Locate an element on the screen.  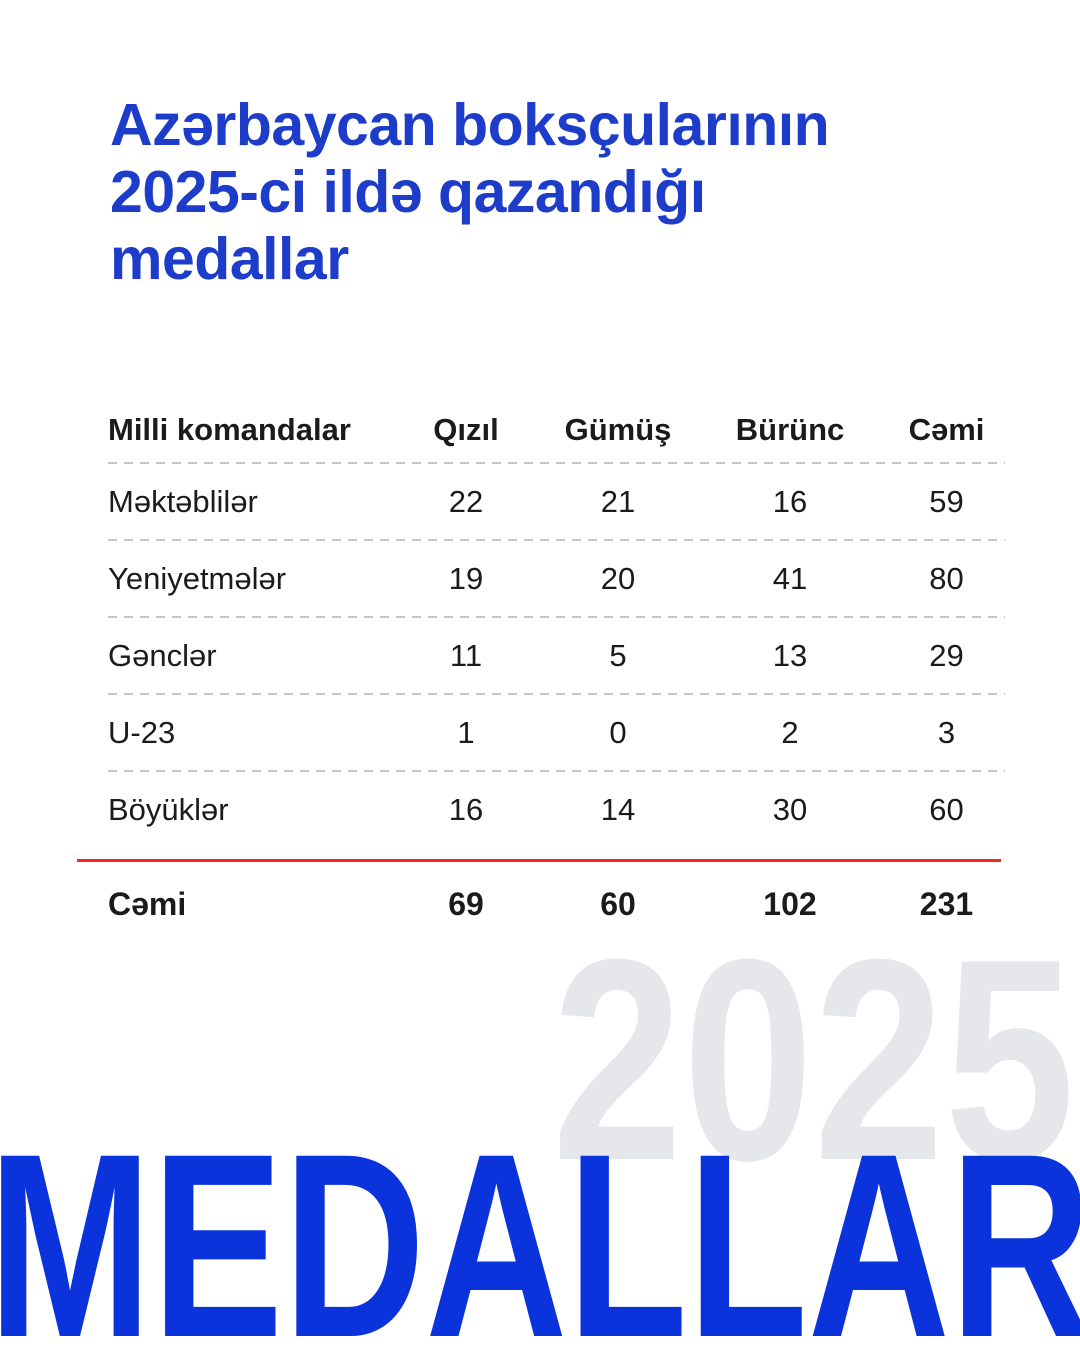
total-gold-value: 69 is located at coordinates (466, 903).